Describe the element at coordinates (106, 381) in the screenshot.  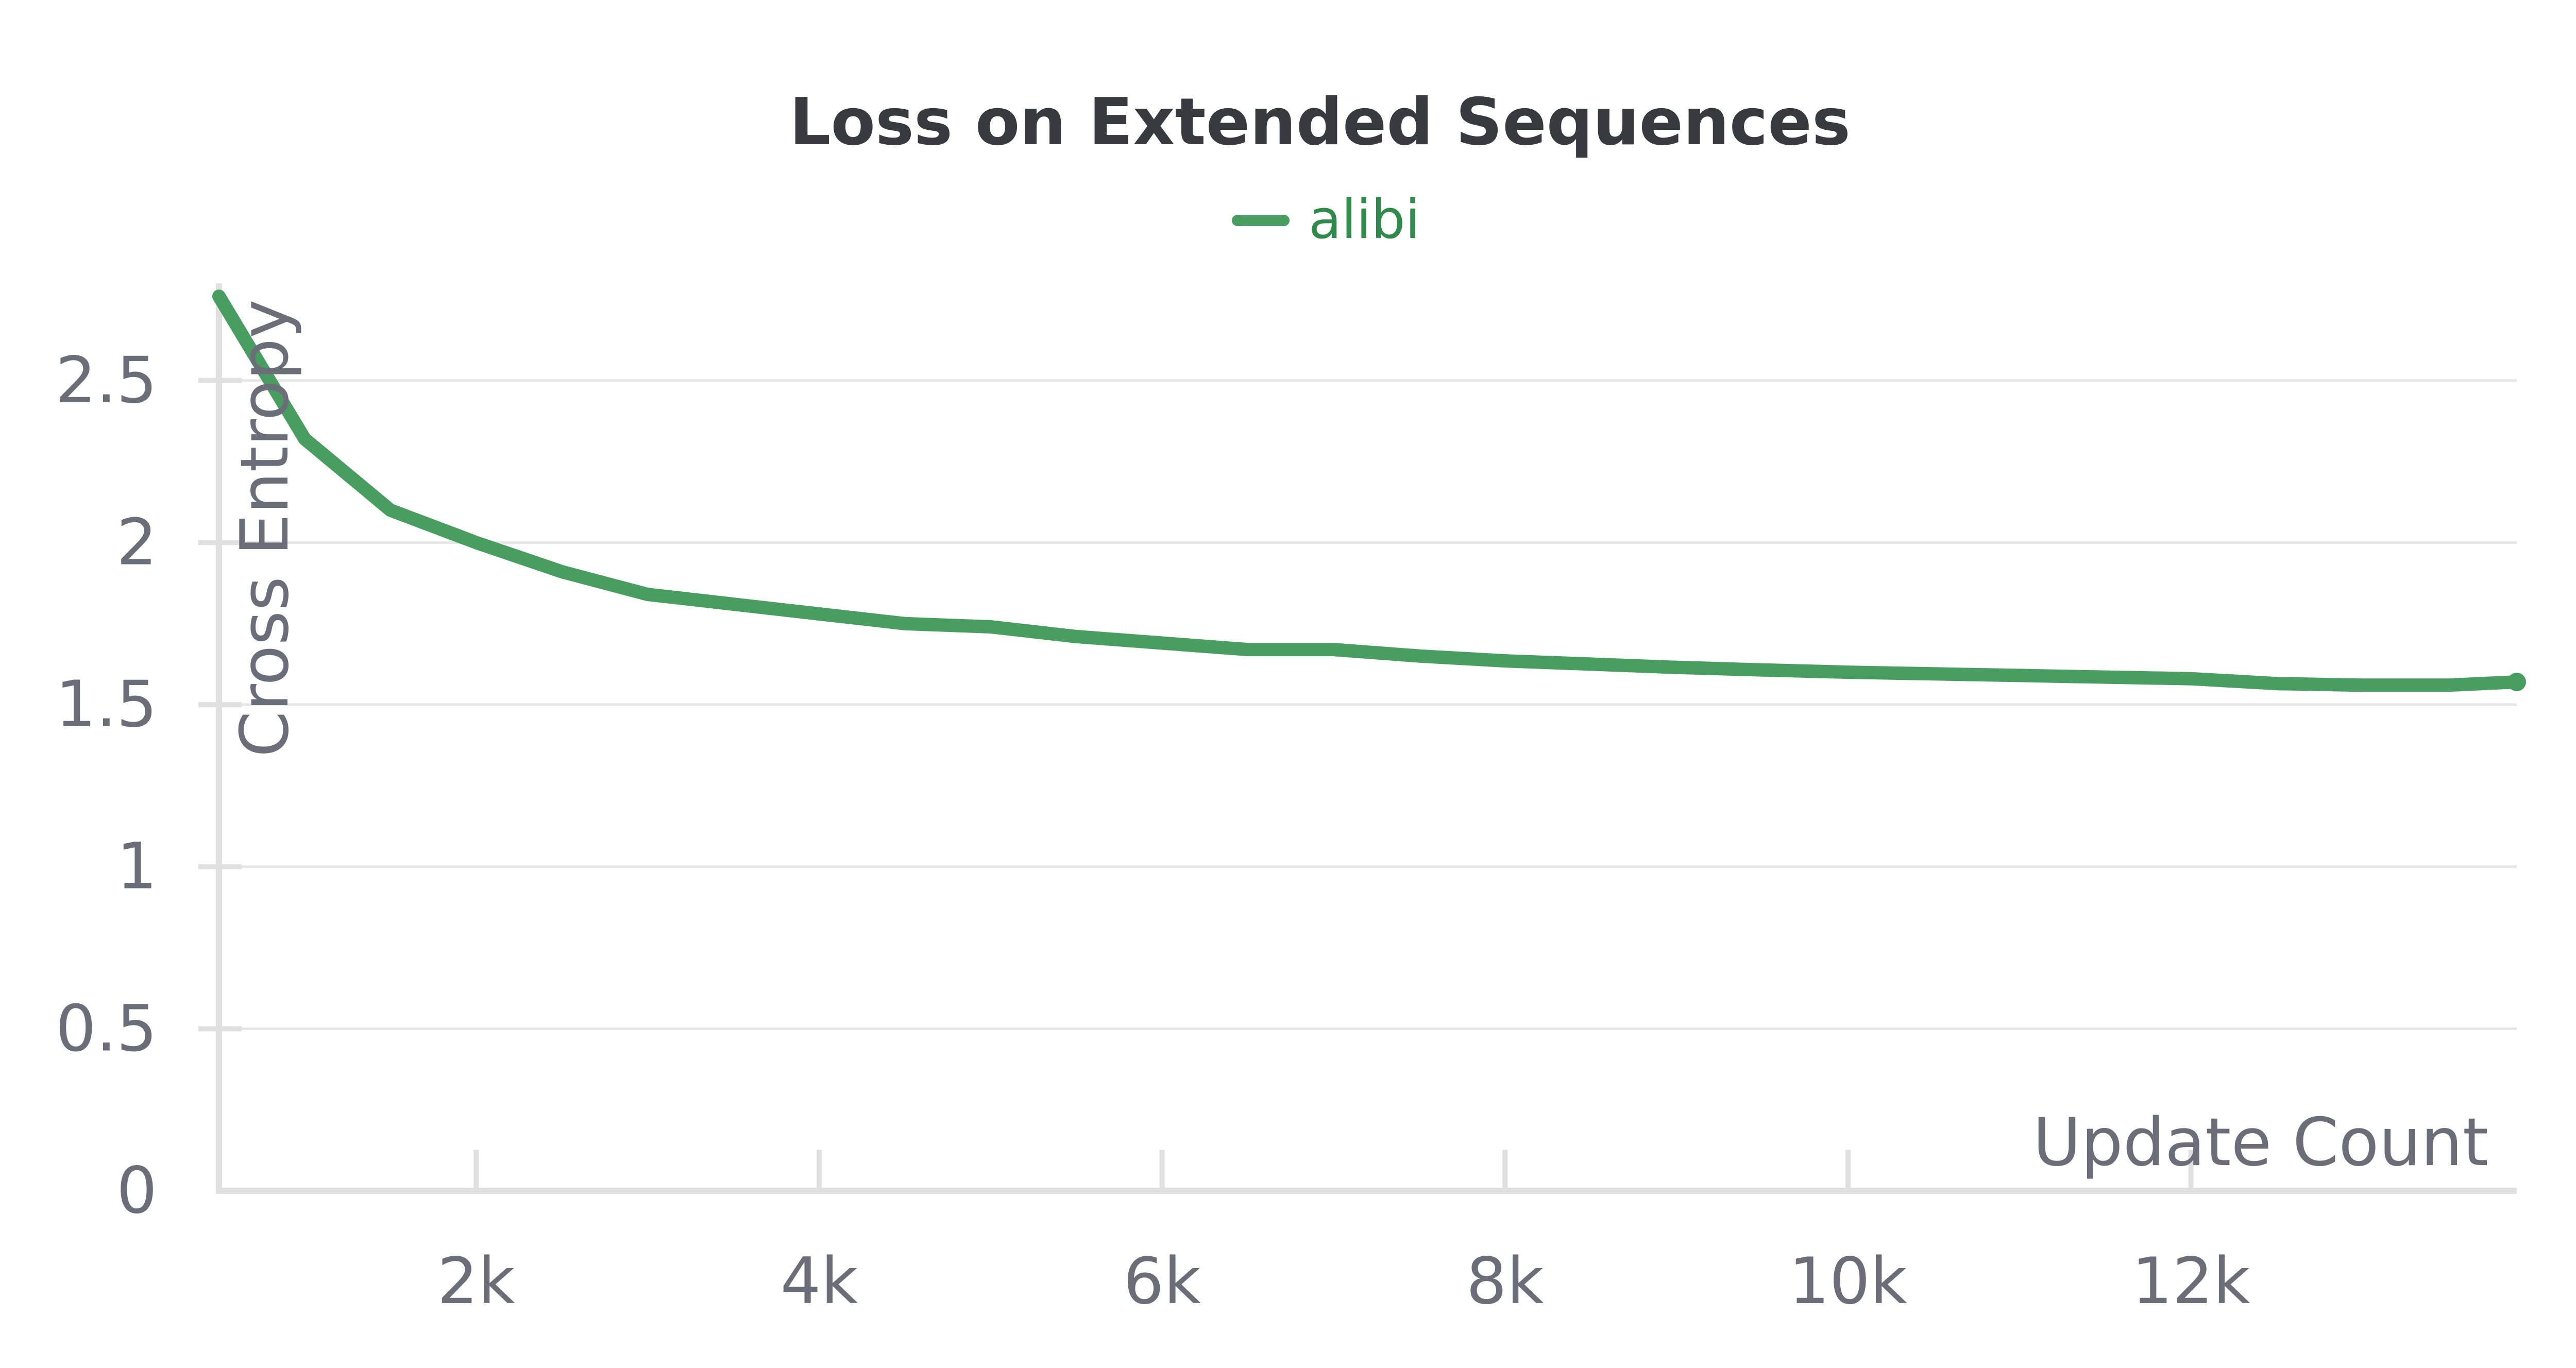
I see `y-tick-label: 2.5` at that location.